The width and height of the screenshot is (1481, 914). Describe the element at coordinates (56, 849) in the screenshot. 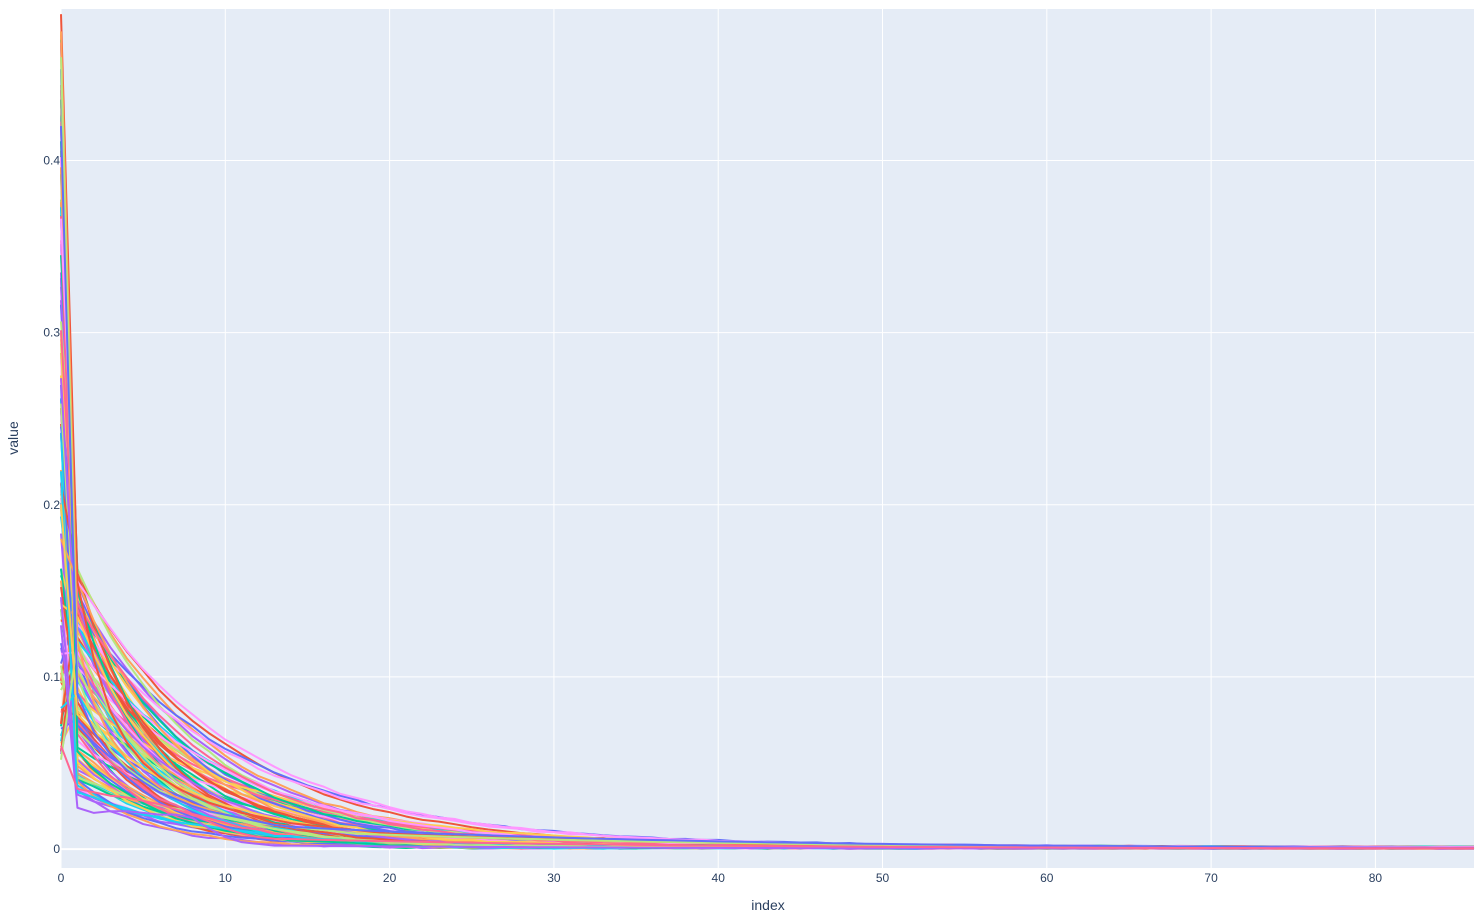

I see `y-tick-label: 0` at that location.